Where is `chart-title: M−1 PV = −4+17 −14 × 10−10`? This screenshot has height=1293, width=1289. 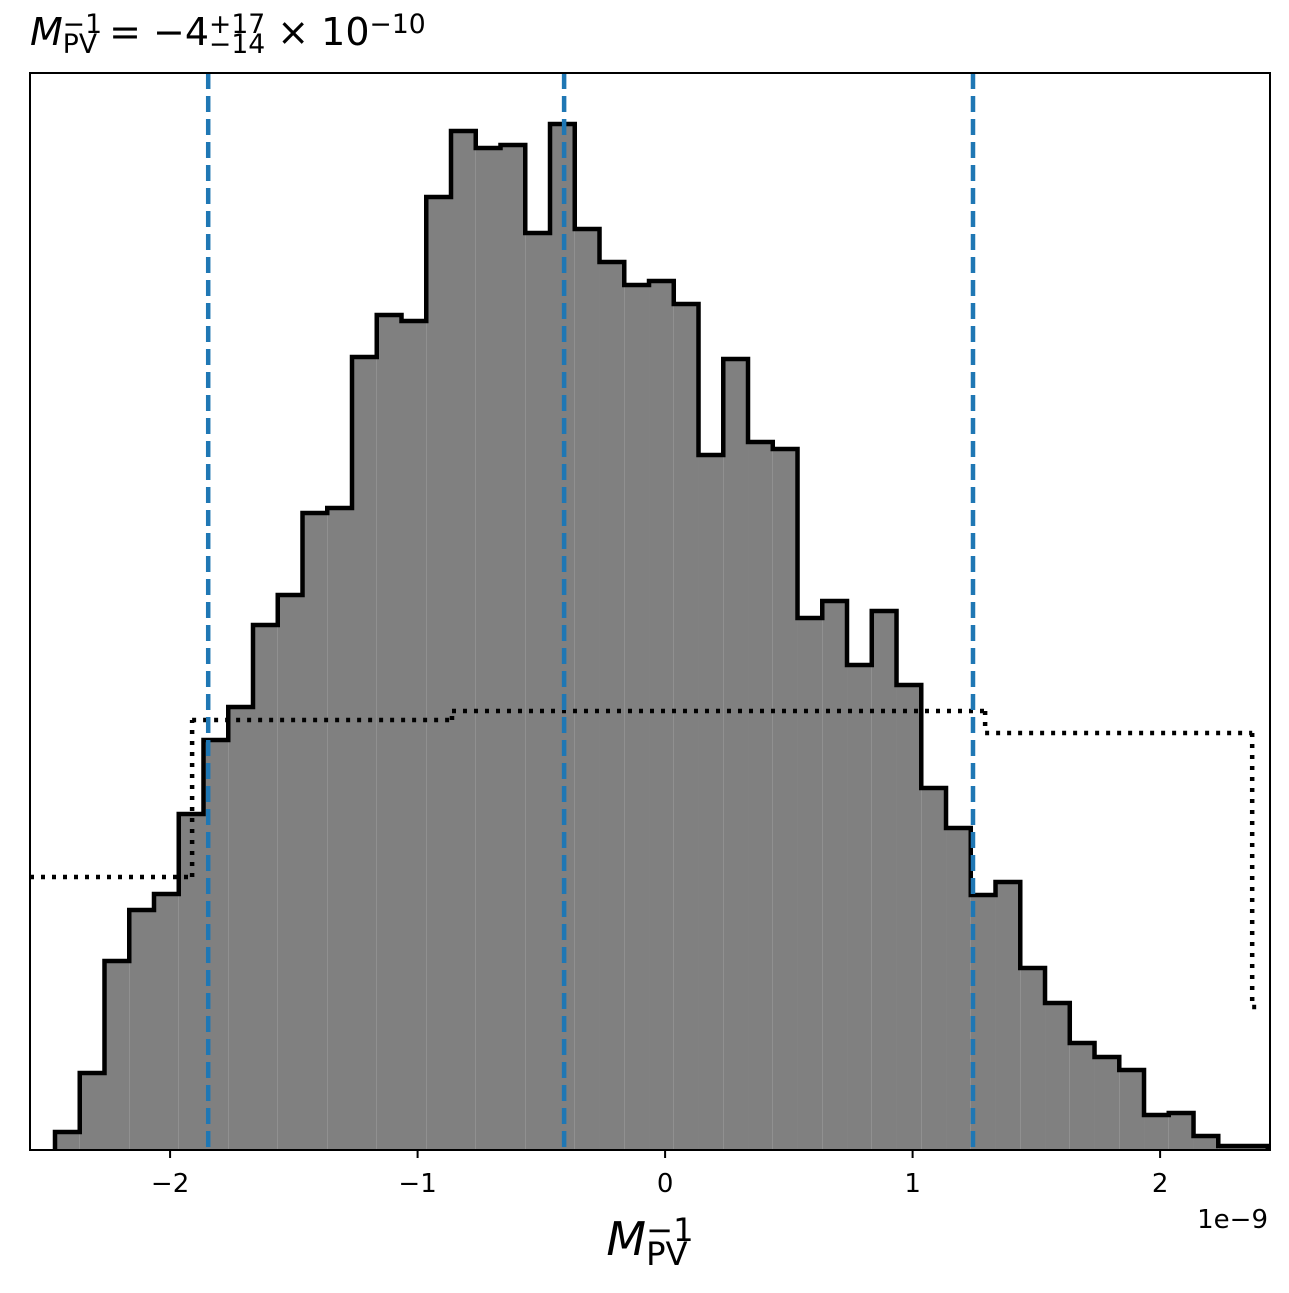 chart-title: M−1 PV = −4+17 −14 × 10−10 is located at coordinates (228, 34).